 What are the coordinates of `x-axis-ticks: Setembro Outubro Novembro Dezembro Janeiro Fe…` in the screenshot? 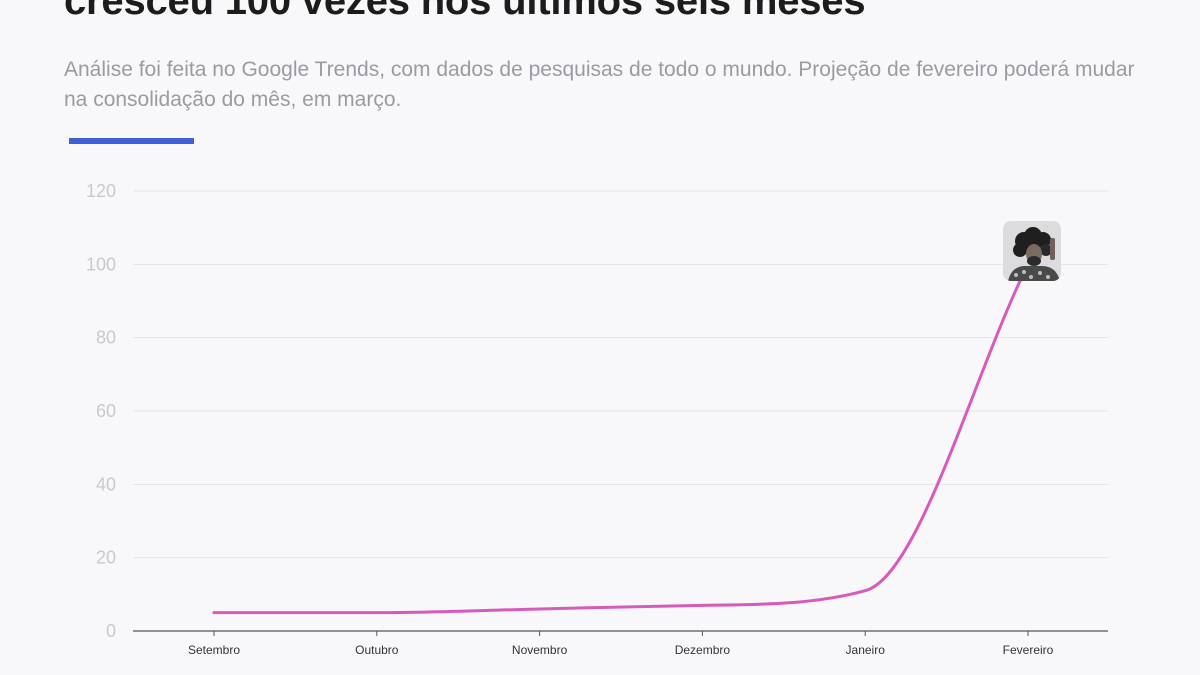 It's located at (621, 644).